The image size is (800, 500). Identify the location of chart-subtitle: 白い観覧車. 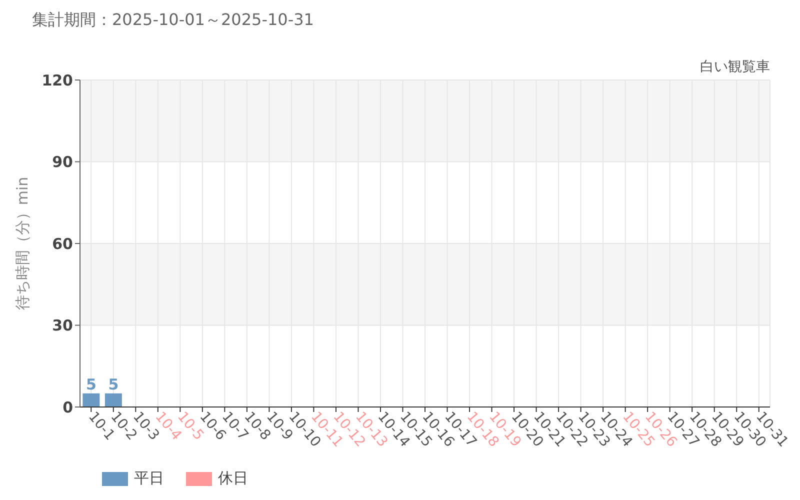
(735, 67).